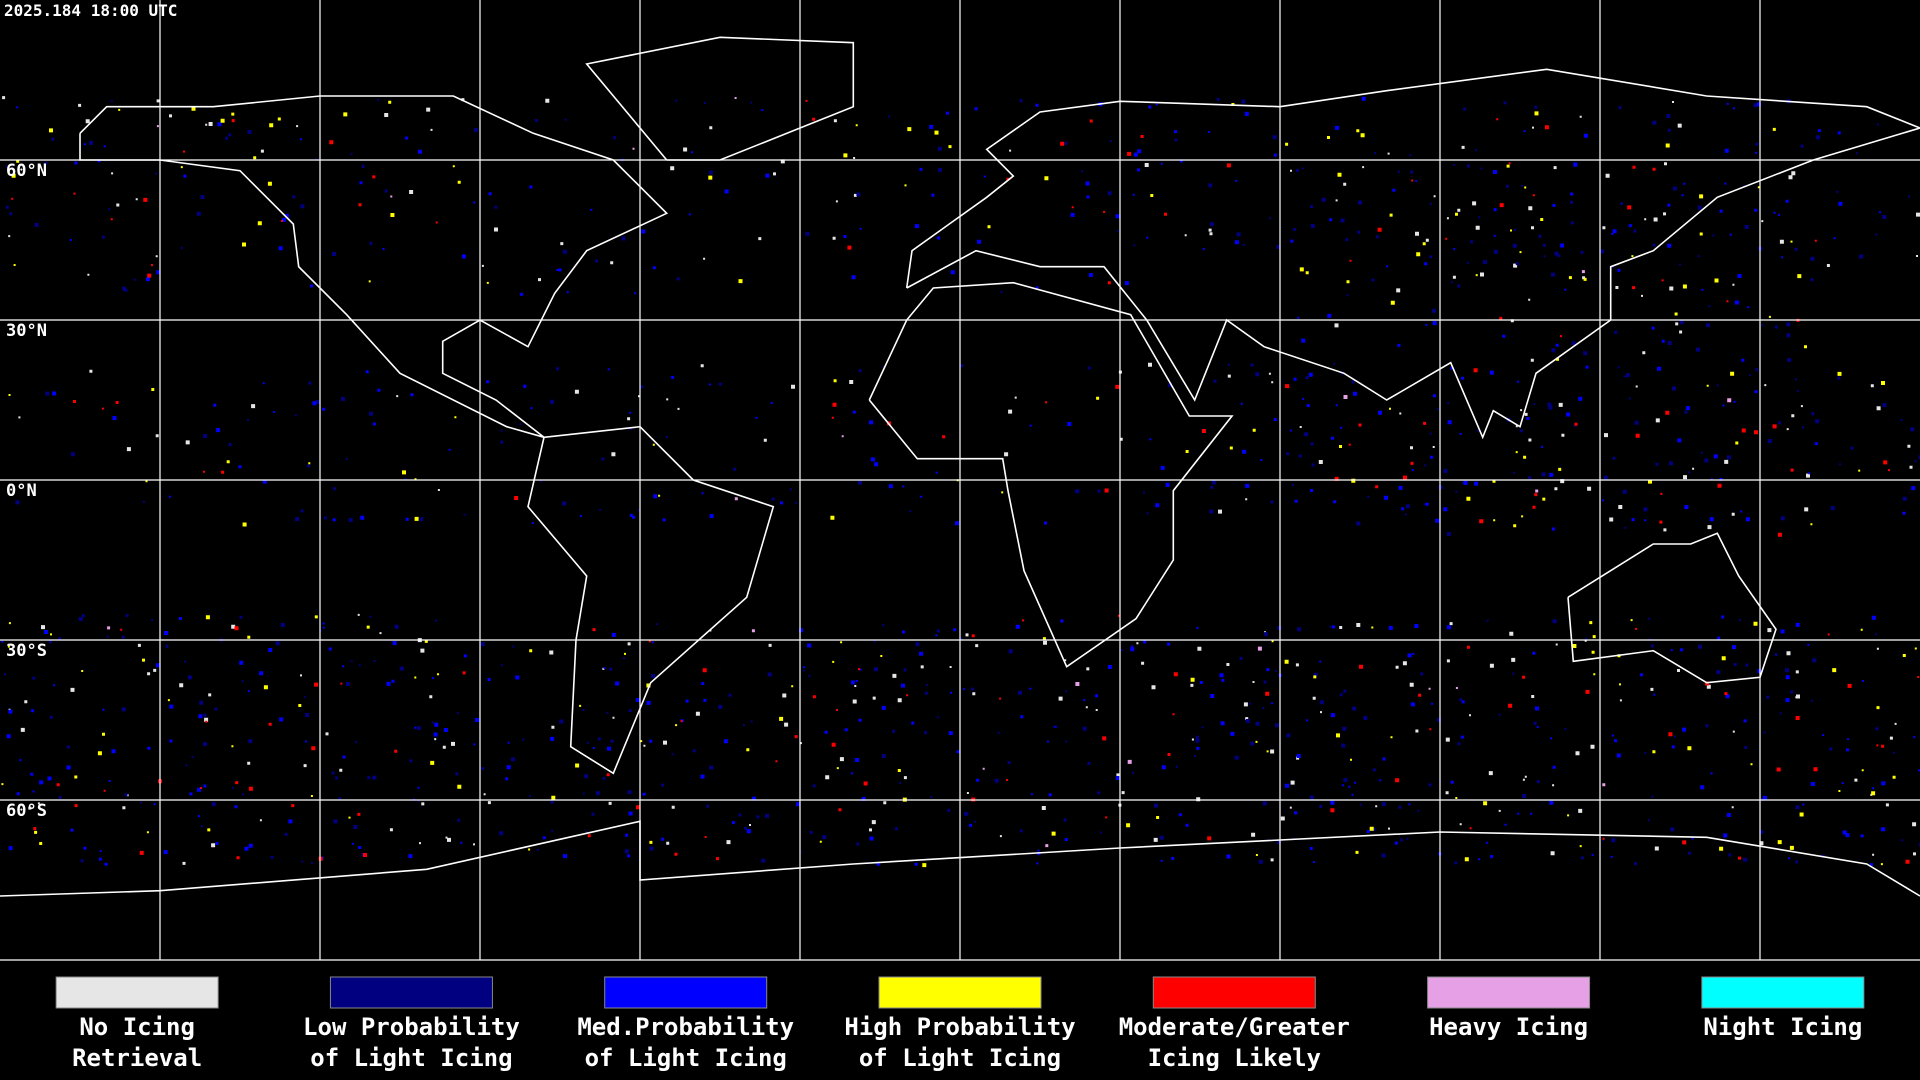 The height and width of the screenshot is (1080, 1920). Describe the element at coordinates (26, 651) in the screenshot. I see `latitude-label: 30°S` at that location.